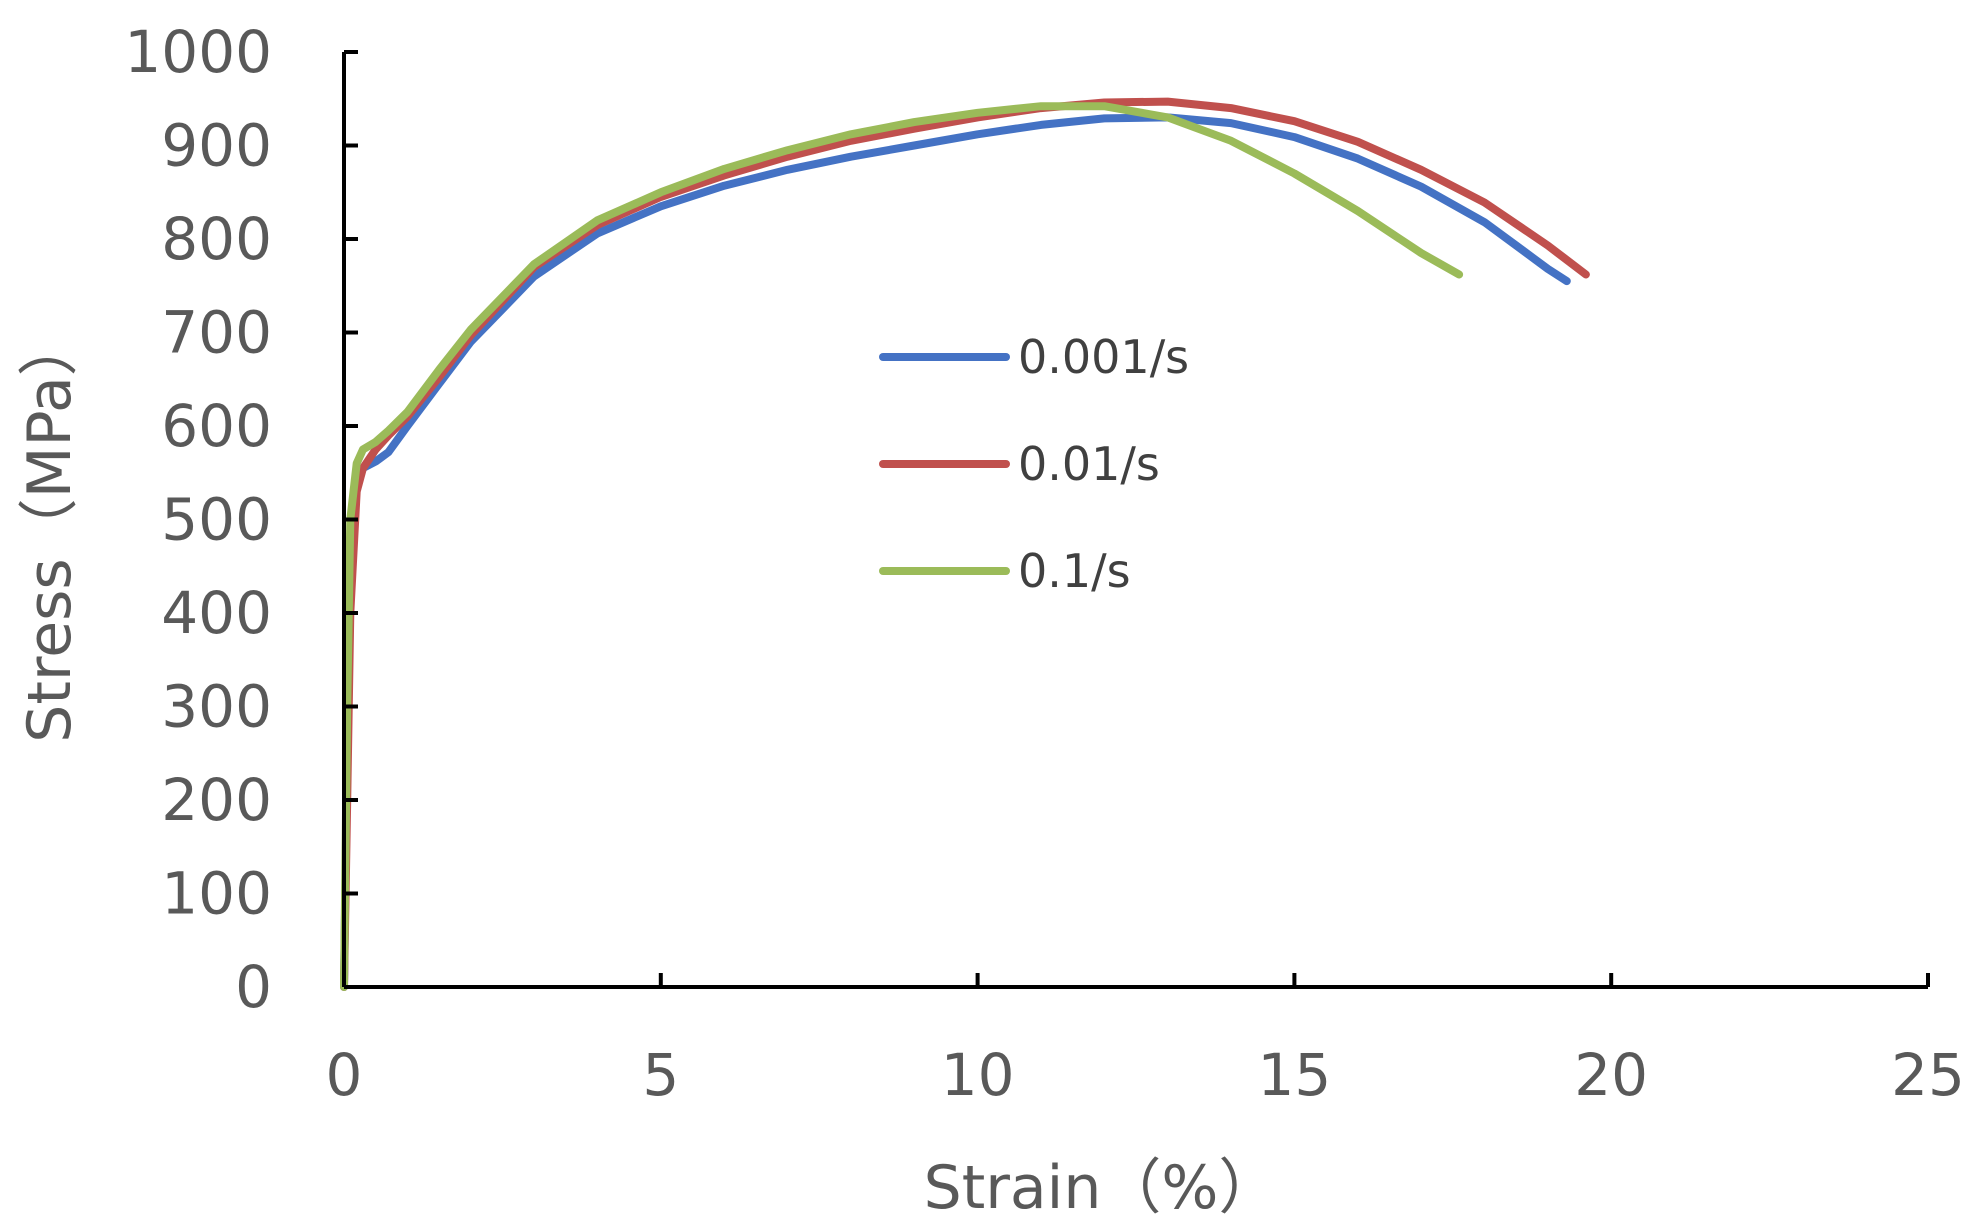  What do you see at coordinates (1074, 571) in the screenshot?
I see `legend-label: 0.1/s` at bounding box center [1074, 571].